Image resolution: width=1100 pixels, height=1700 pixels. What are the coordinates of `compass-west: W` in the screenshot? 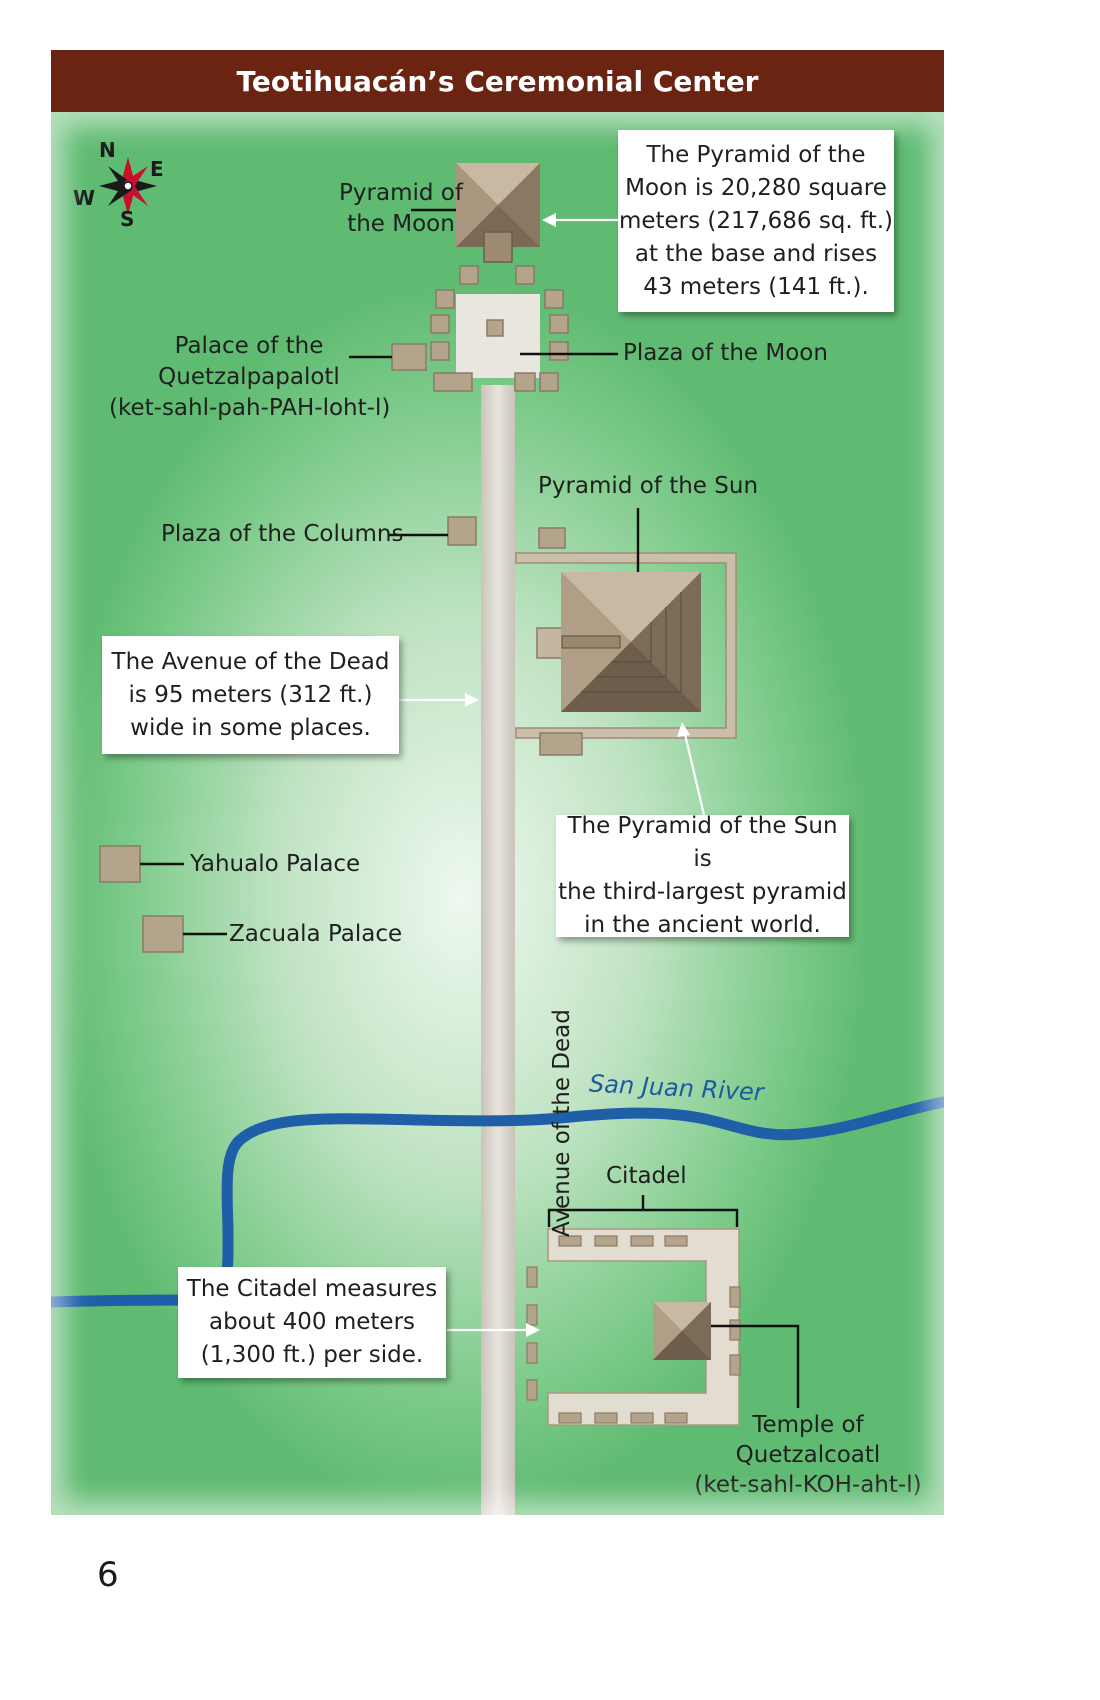 It's located at (84, 198).